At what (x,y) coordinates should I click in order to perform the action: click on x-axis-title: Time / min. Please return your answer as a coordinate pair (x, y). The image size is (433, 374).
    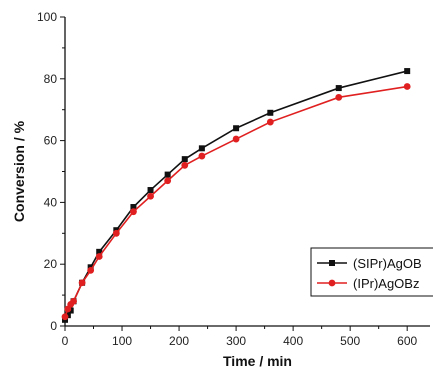
    Looking at the image, I should click on (257, 361).